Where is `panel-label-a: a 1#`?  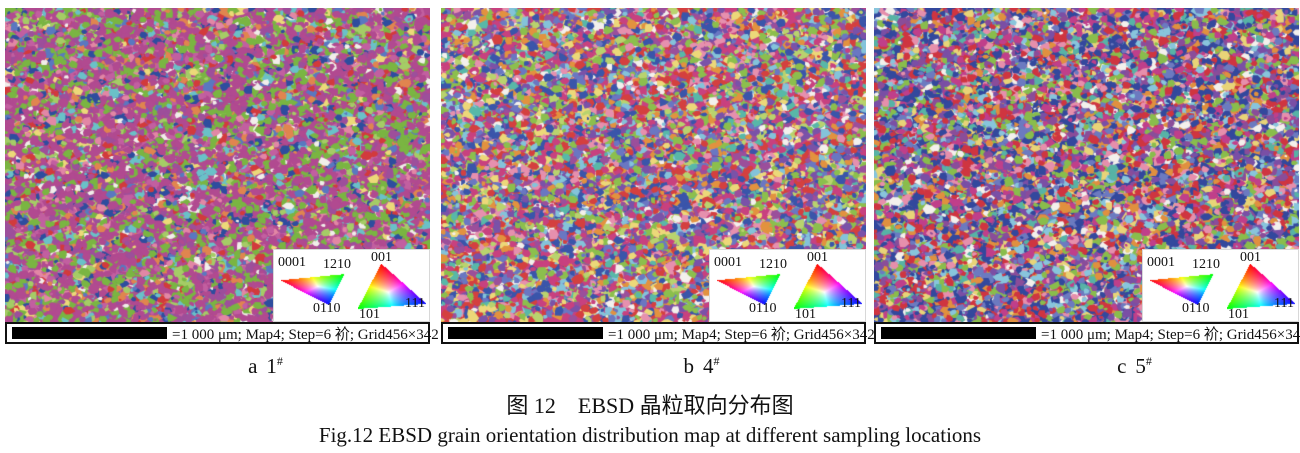 panel-label-a: a 1# is located at coordinates (265, 366).